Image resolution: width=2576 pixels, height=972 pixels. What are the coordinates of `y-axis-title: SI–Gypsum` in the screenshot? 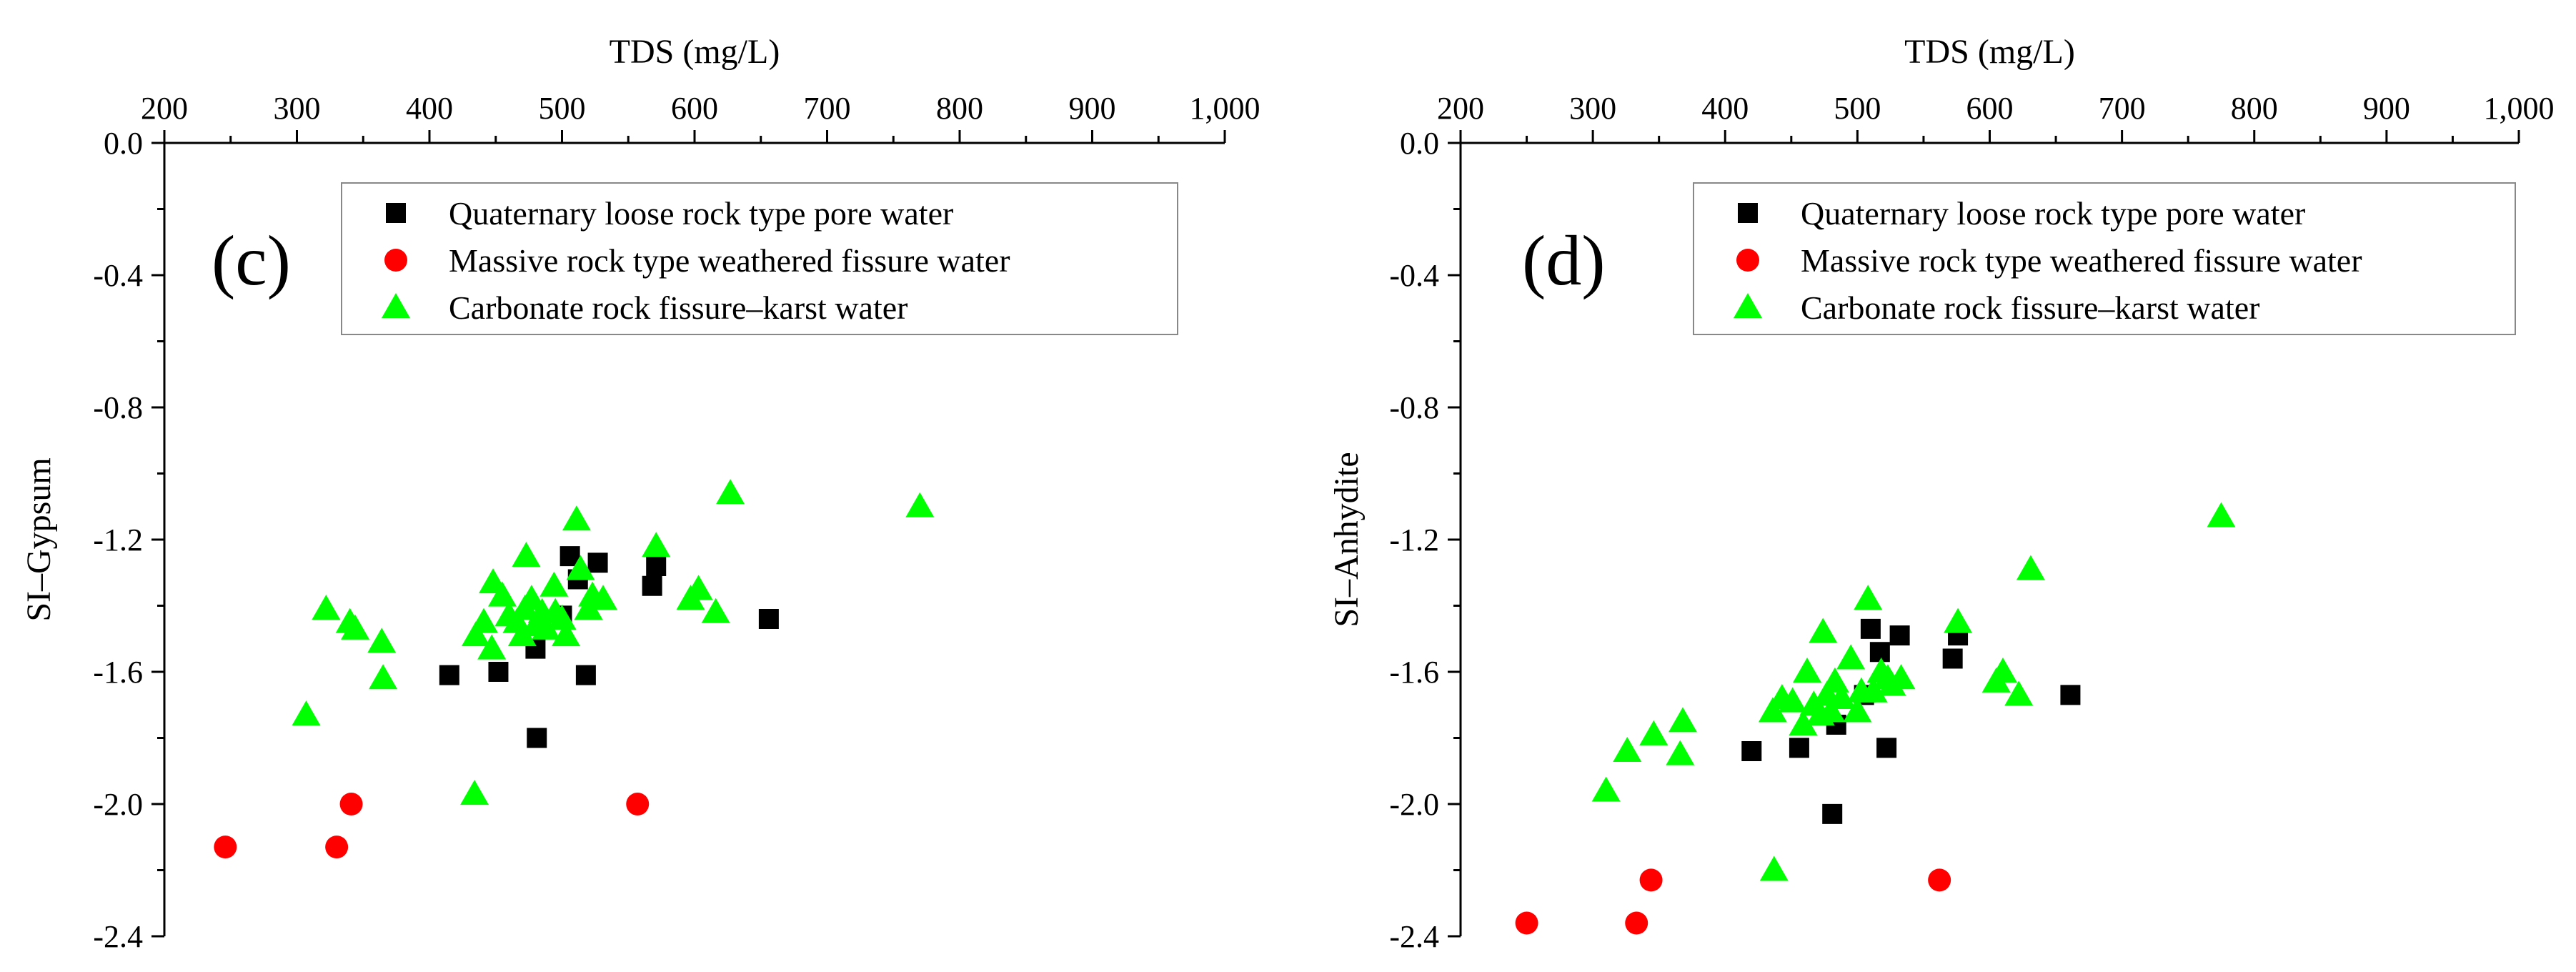 It's located at (39, 539).